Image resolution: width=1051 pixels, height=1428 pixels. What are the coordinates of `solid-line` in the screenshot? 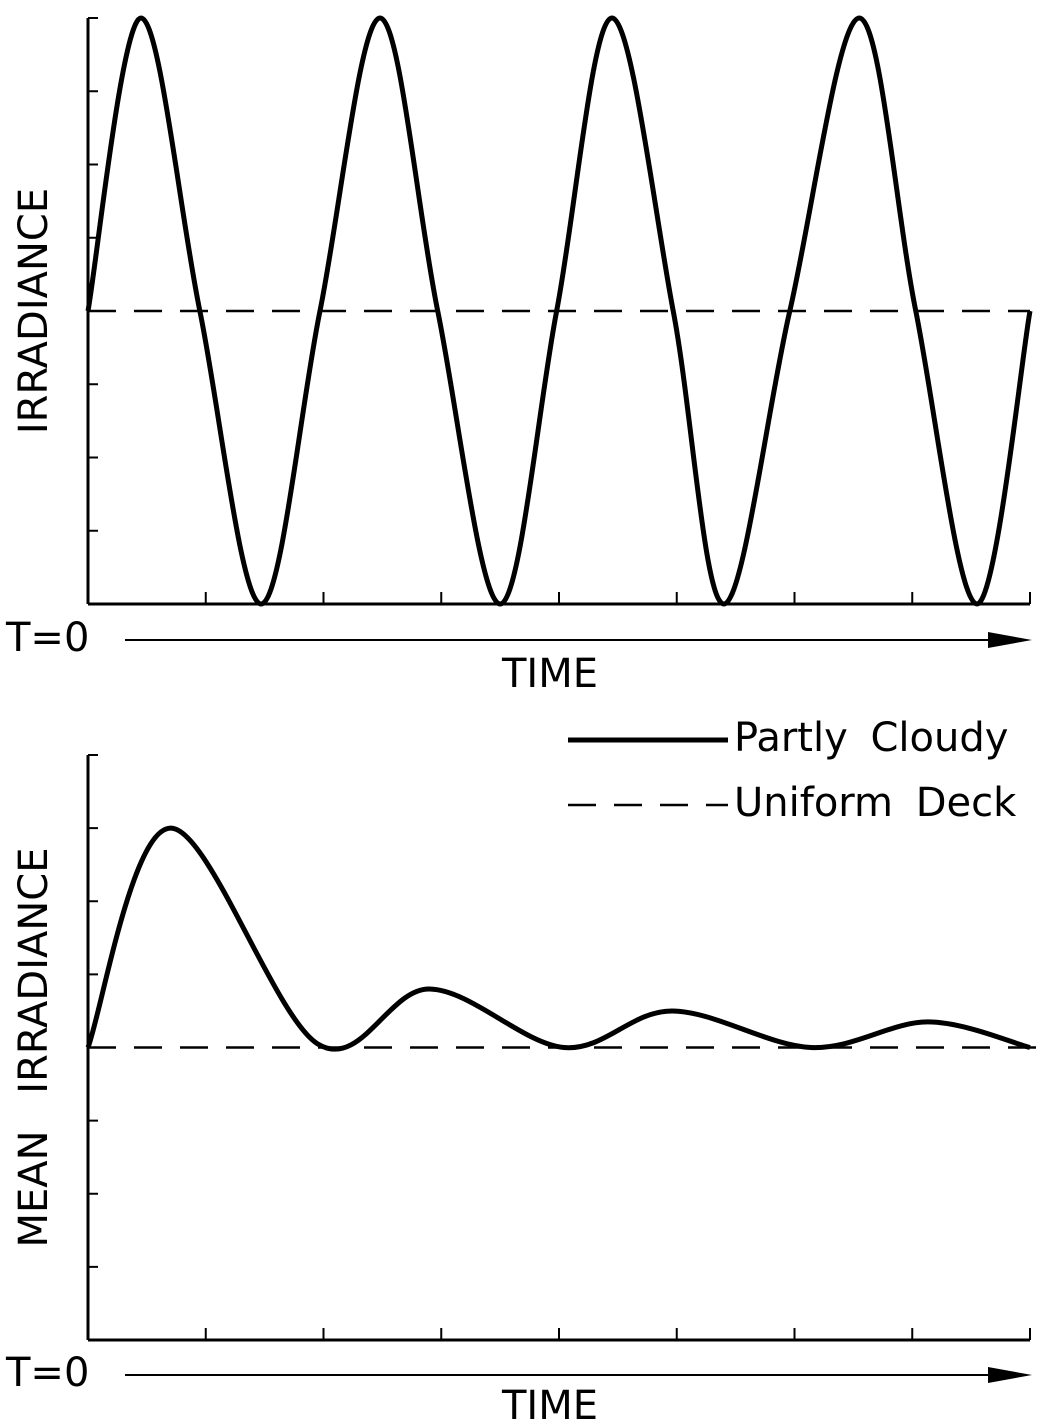 It's located at (558, 938).